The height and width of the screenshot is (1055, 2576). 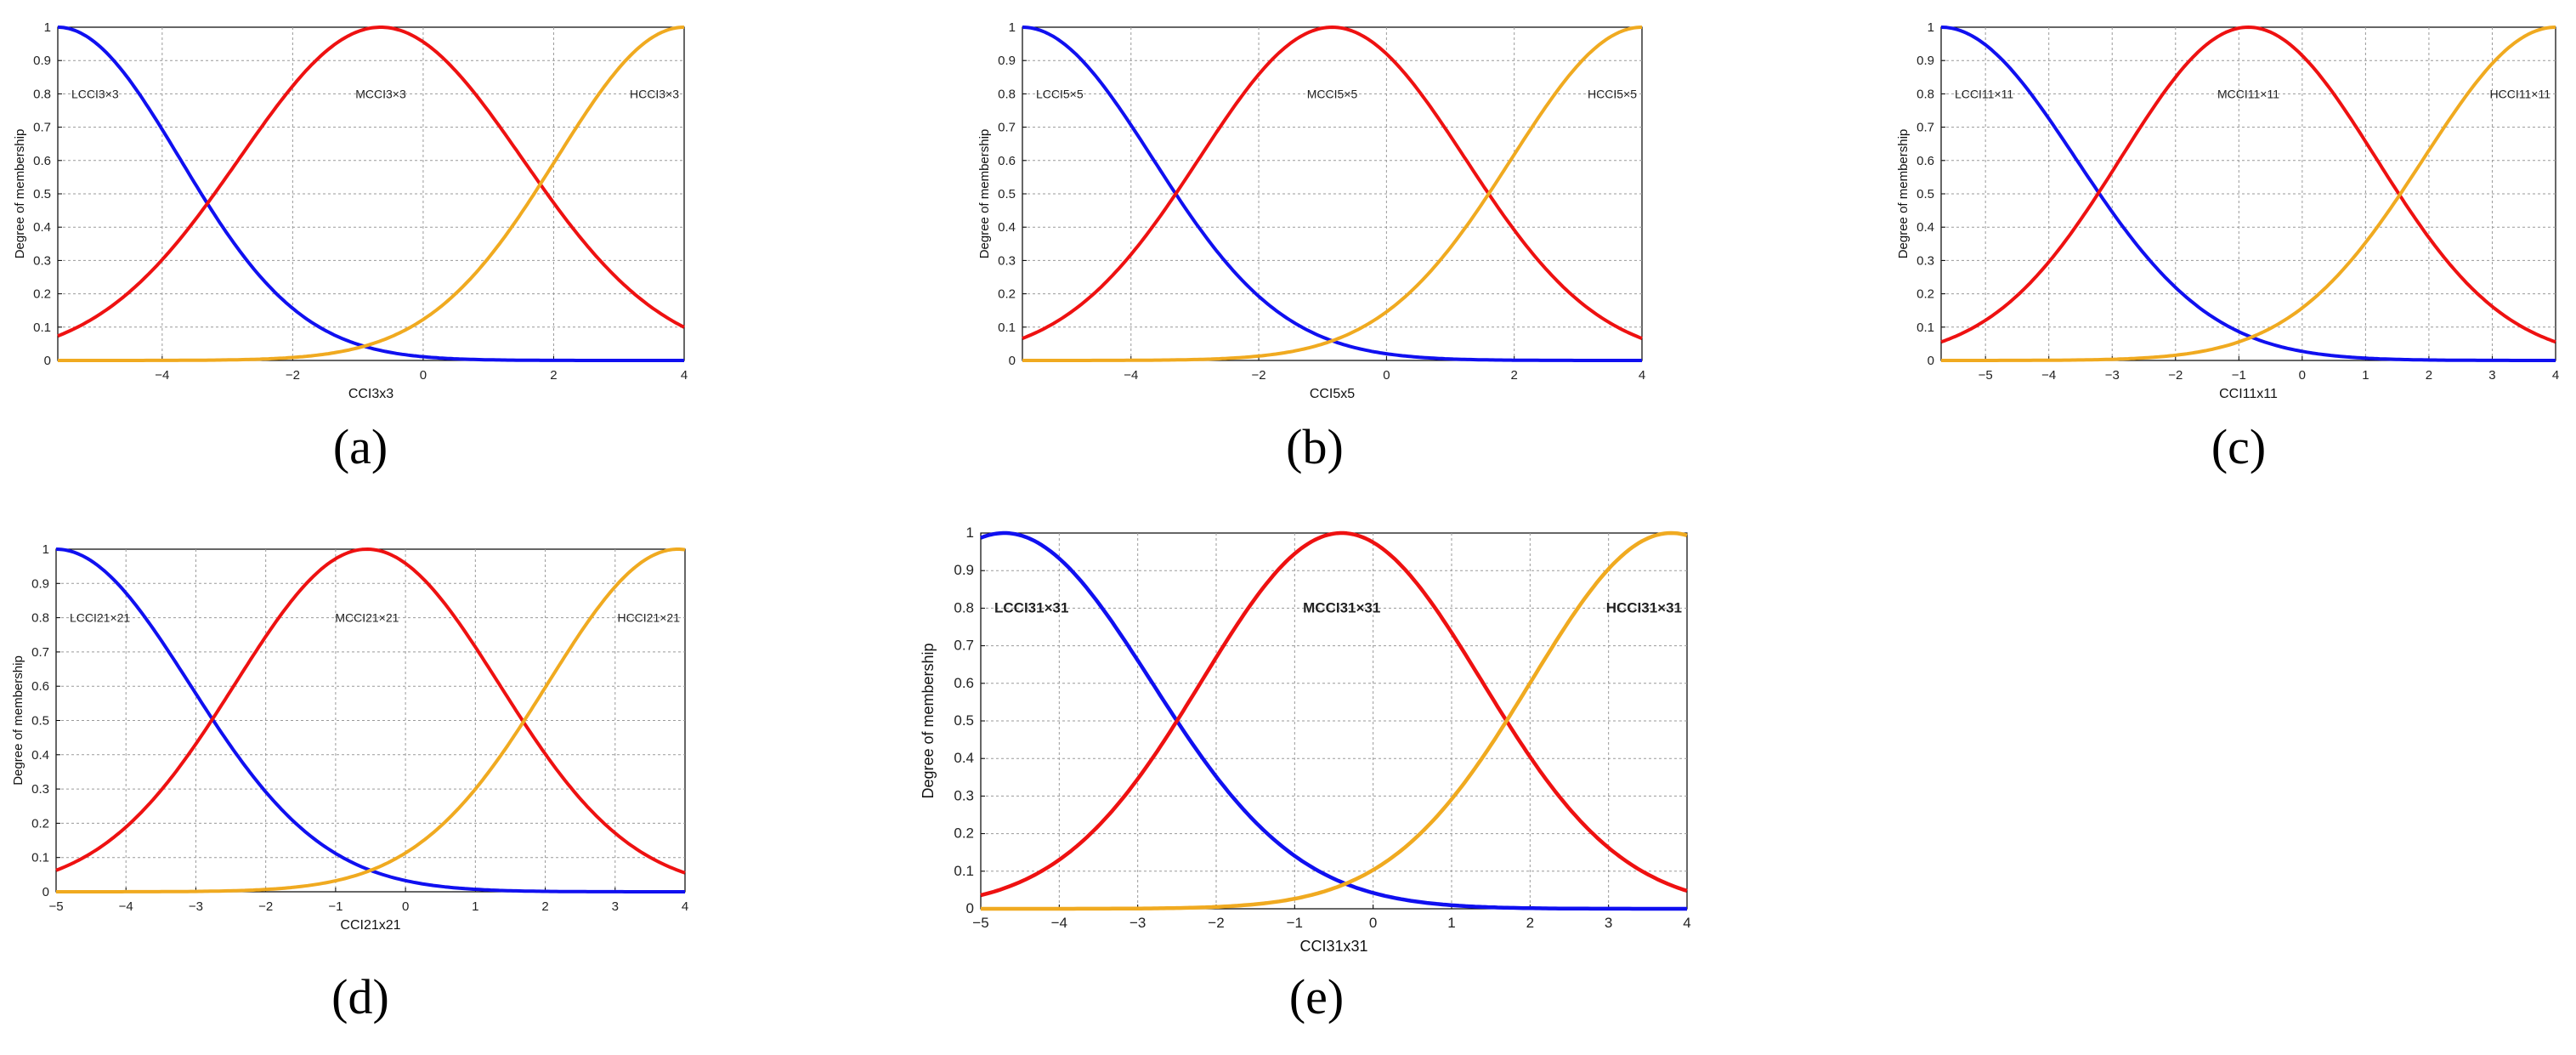 What do you see at coordinates (100, 618) in the screenshot?
I see `series-label-low: LCCI21×21` at bounding box center [100, 618].